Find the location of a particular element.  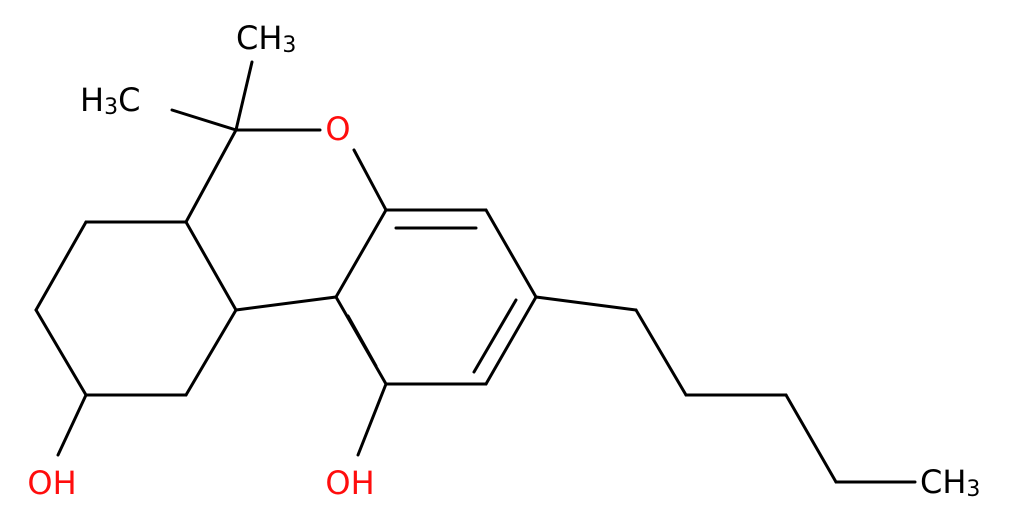

atom-label: H3C is located at coordinates (110, 100).